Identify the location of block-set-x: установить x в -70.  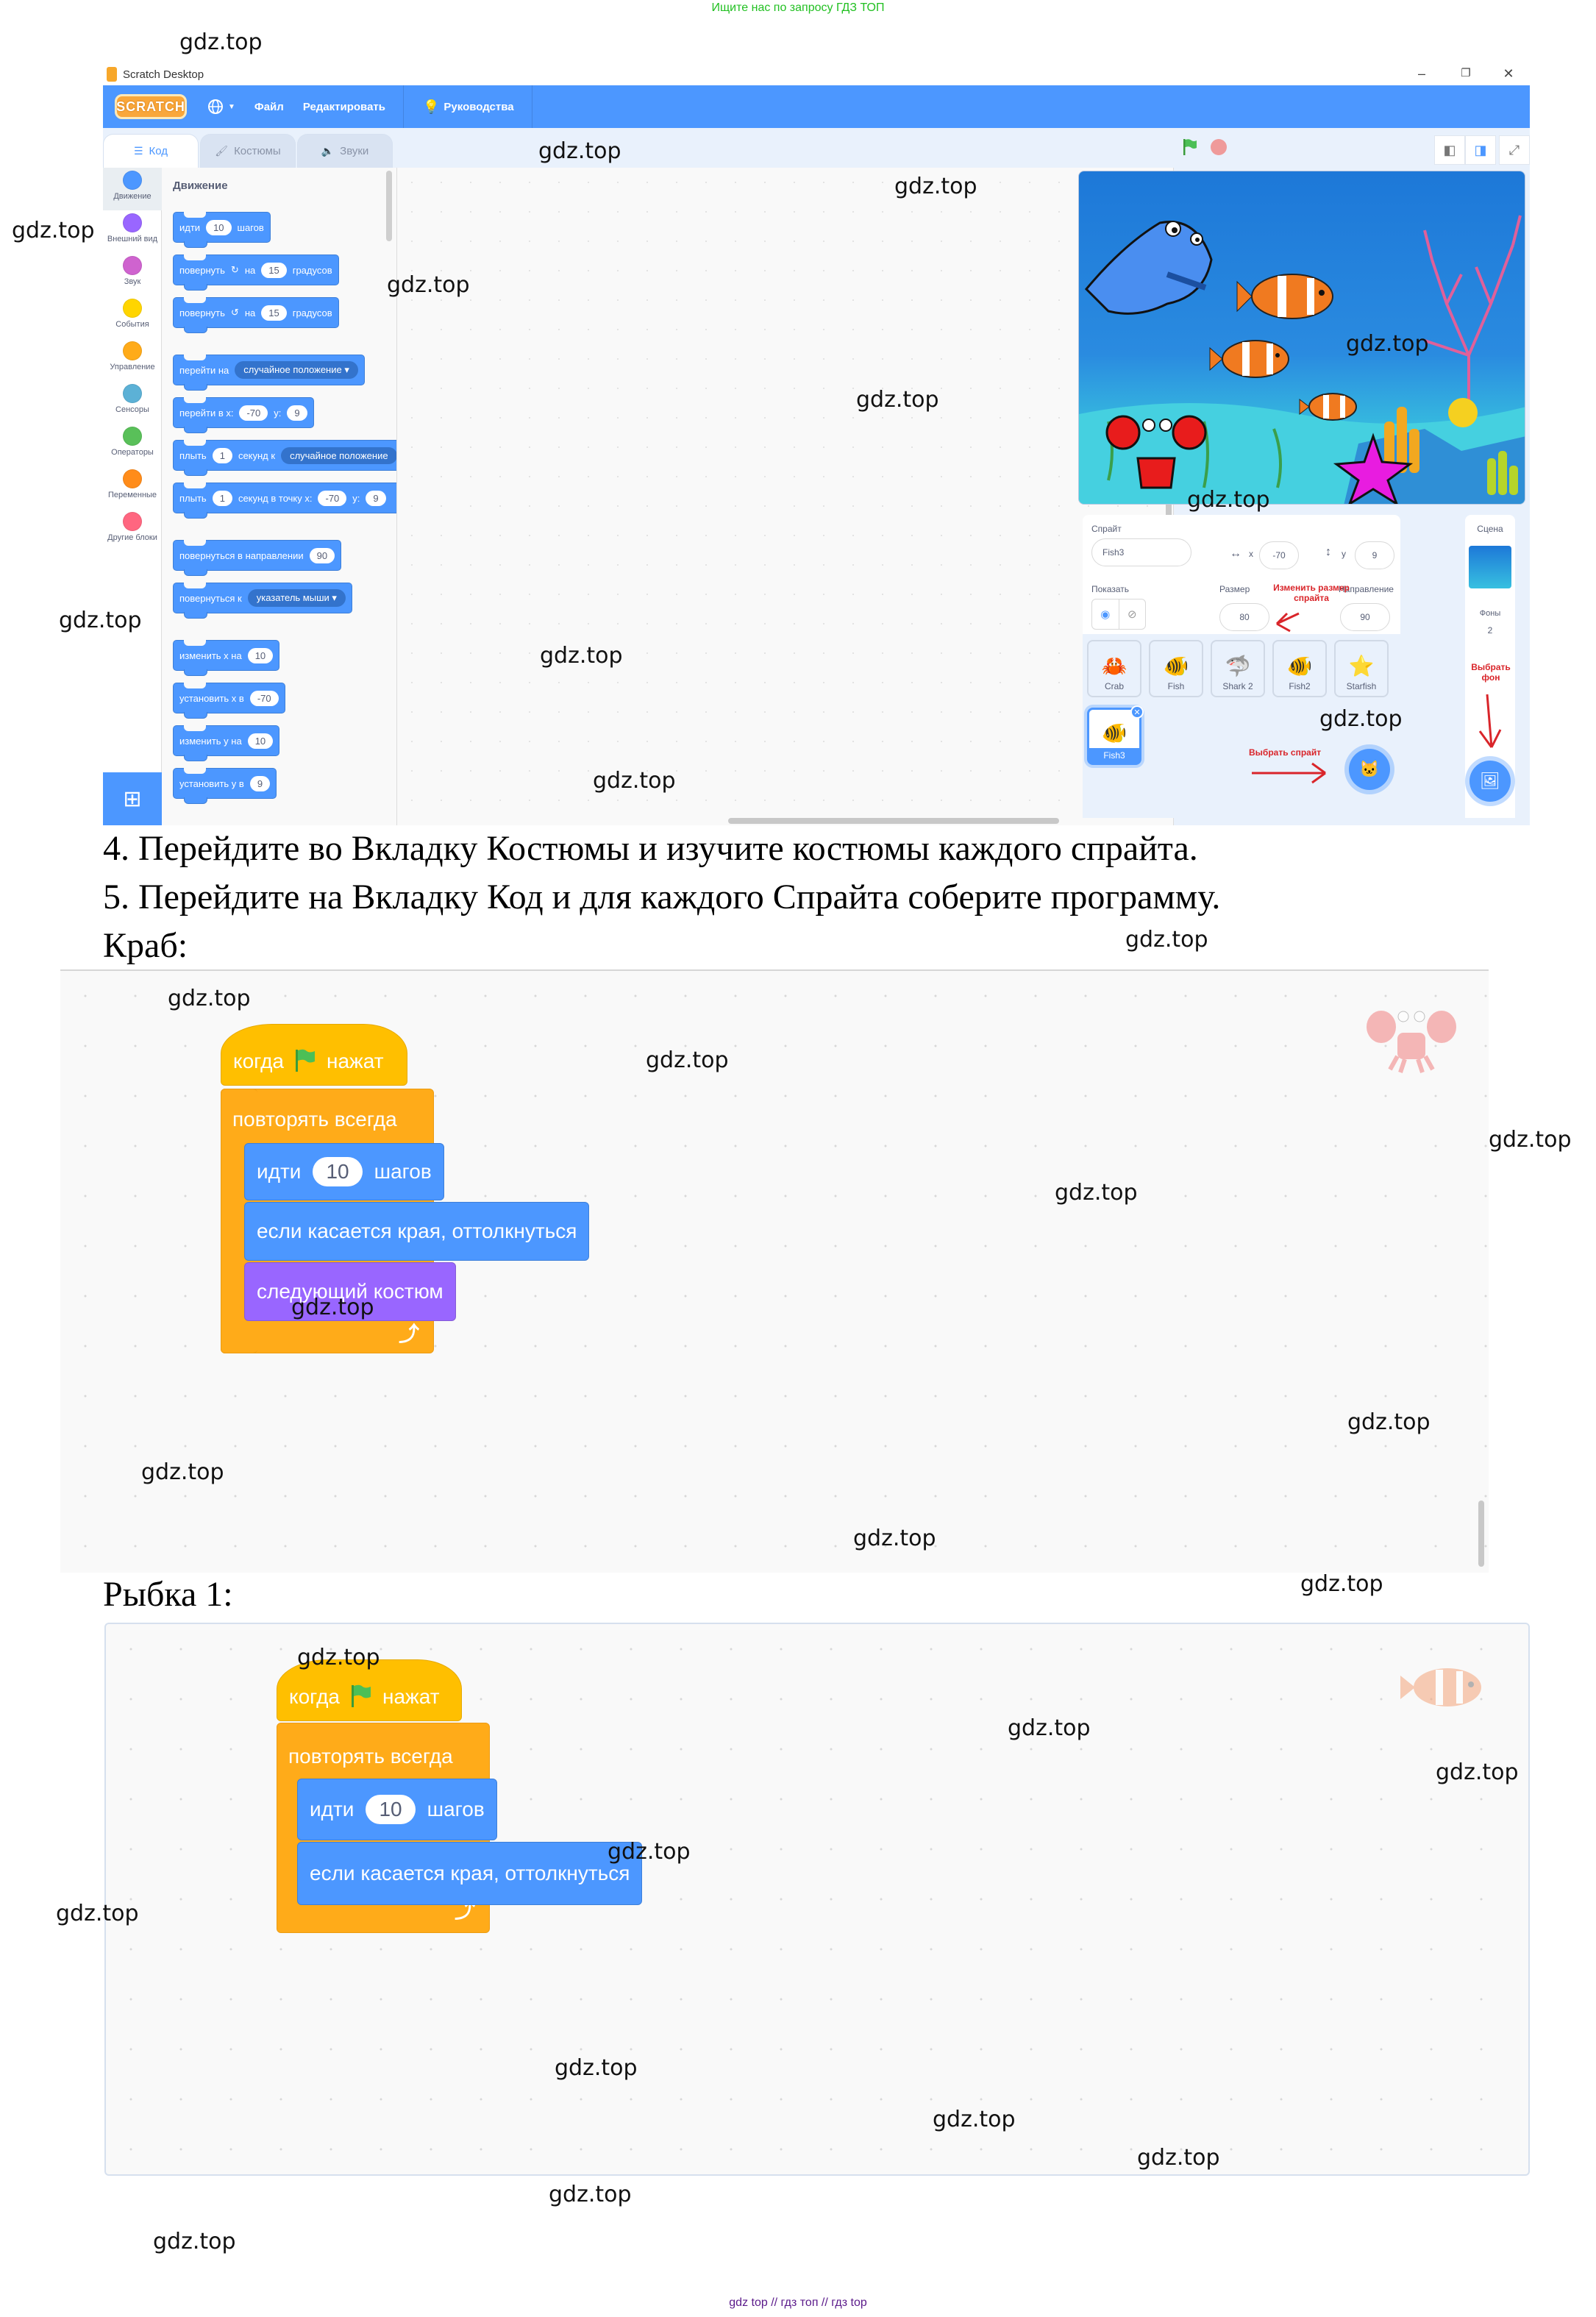
(229, 701).